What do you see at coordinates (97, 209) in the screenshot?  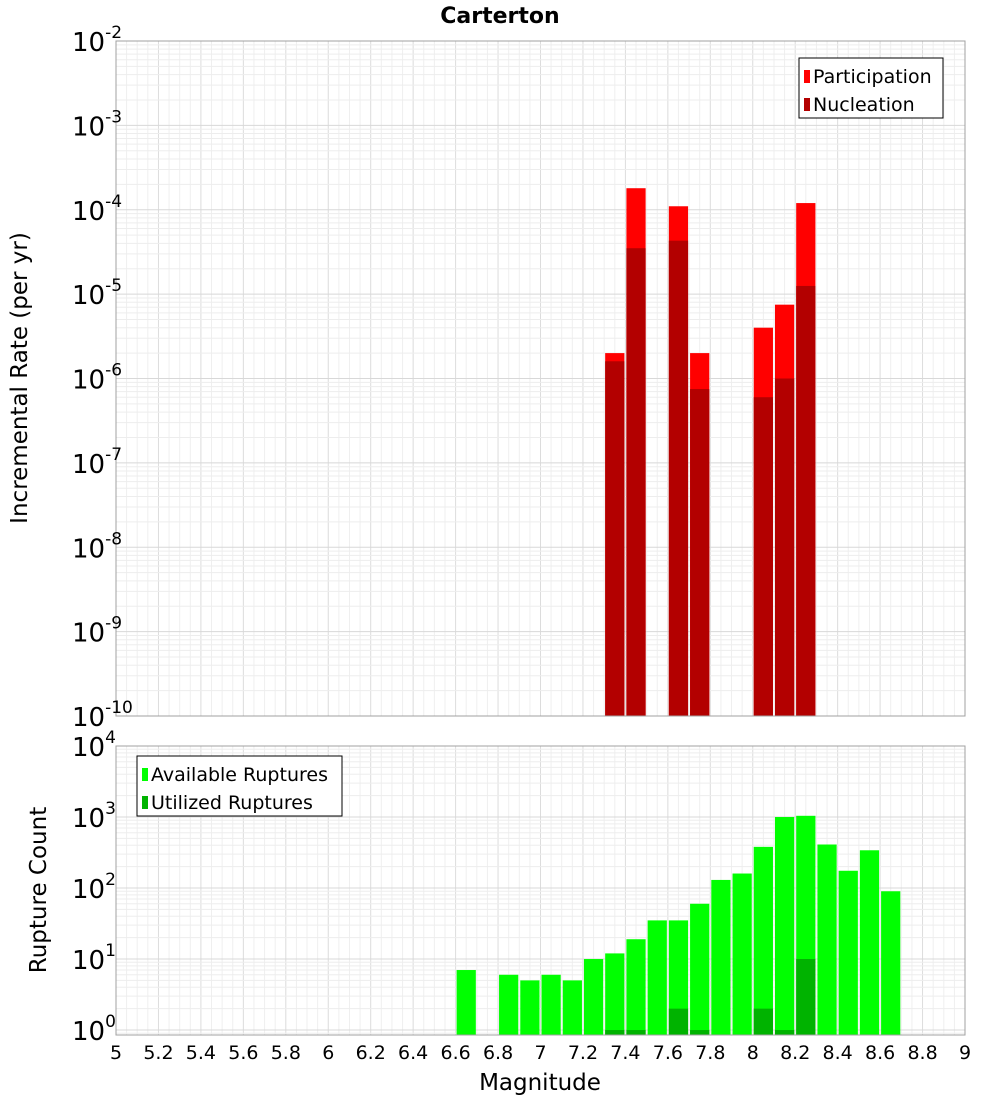 I see `rate-y-tick-label: 10⁻⁴` at bounding box center [97, 209].